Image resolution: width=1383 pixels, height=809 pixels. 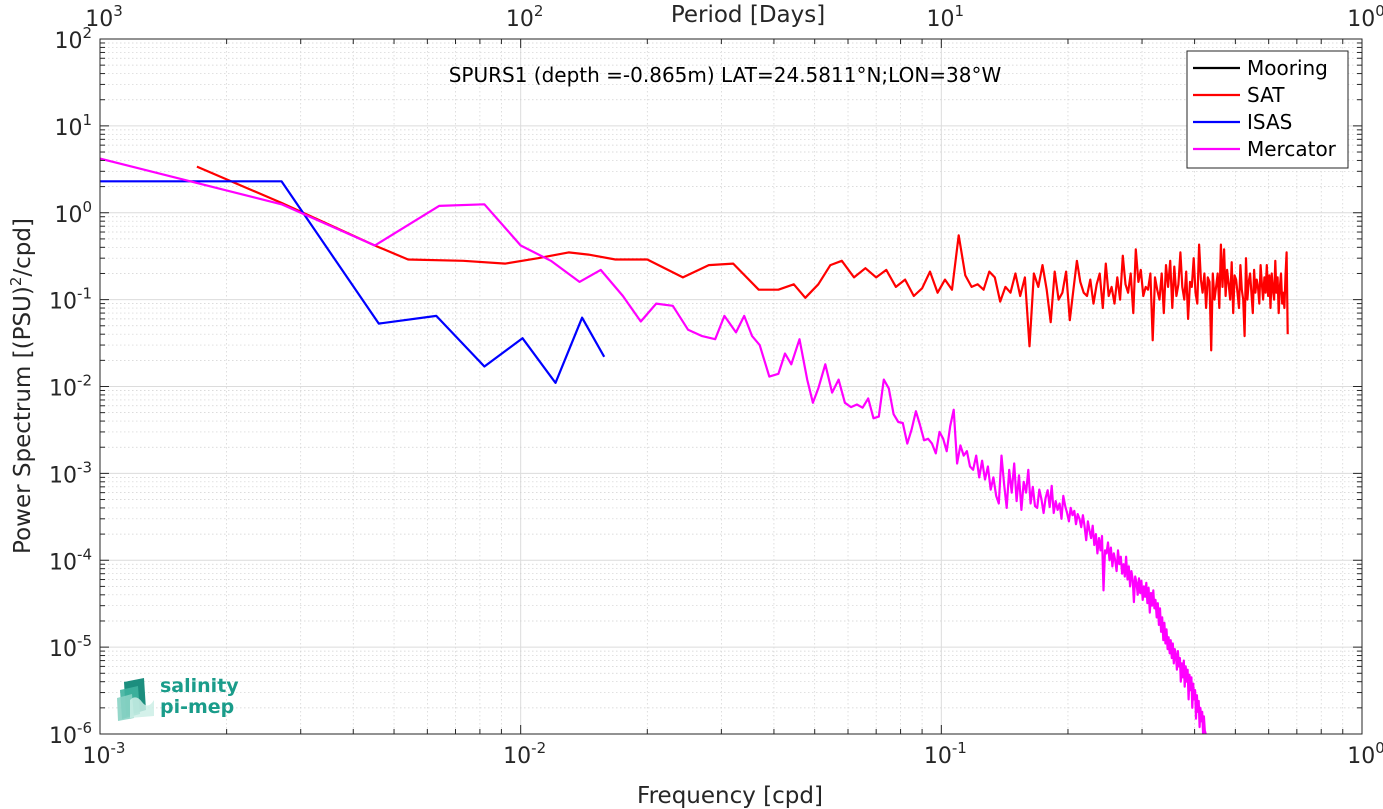 I want to click on y-tick-label: 10², so click(x=73, y=39).